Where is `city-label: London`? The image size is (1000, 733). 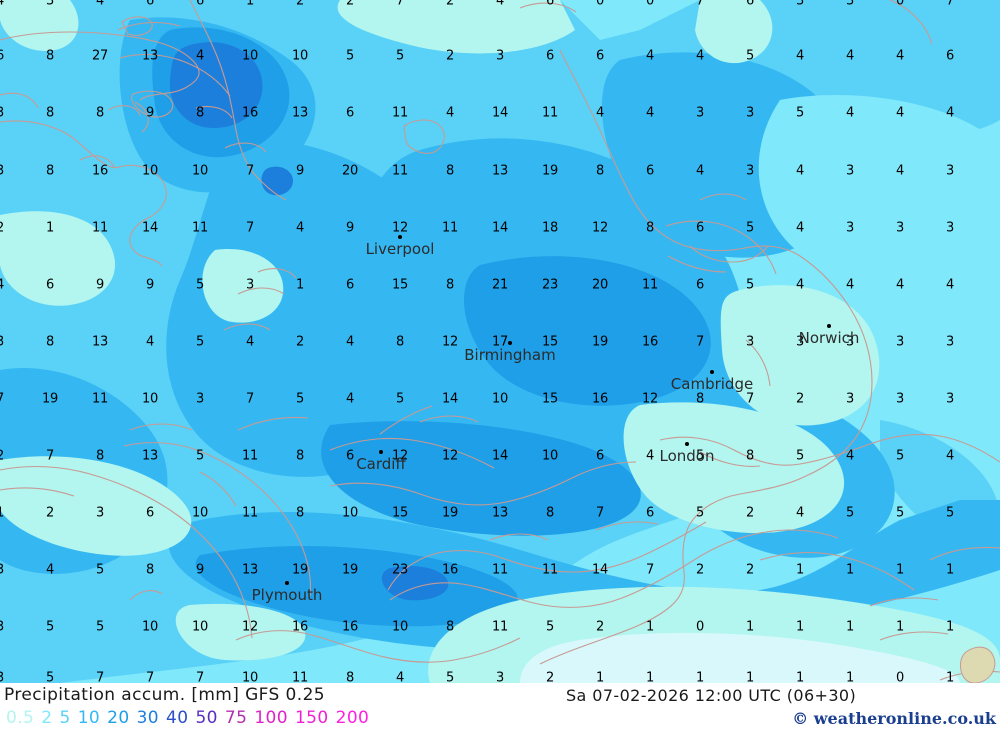 city-label: London is located at coordinates (687, 456).